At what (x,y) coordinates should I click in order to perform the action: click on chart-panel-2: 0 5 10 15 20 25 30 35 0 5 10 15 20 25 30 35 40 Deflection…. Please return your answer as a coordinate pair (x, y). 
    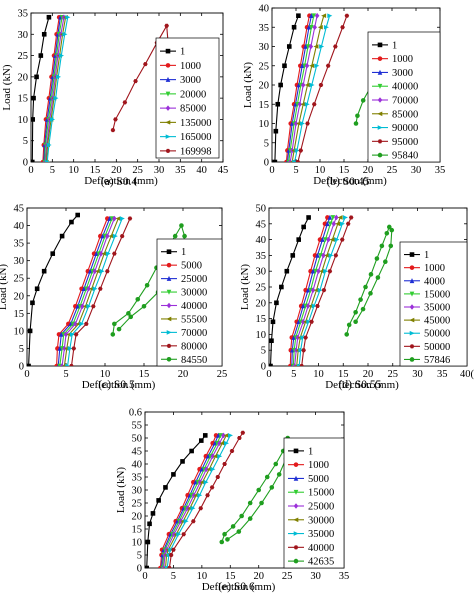
    Looking at the image, I should click on (343, 96).